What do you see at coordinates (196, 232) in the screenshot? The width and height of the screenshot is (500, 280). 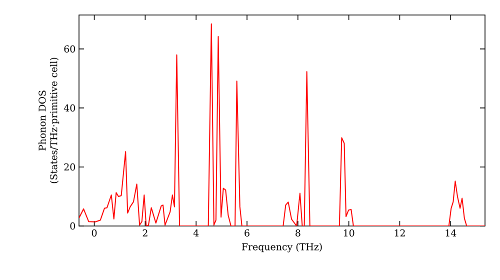 I see `x-tick-label: 4` at bounding box center [196, 232].